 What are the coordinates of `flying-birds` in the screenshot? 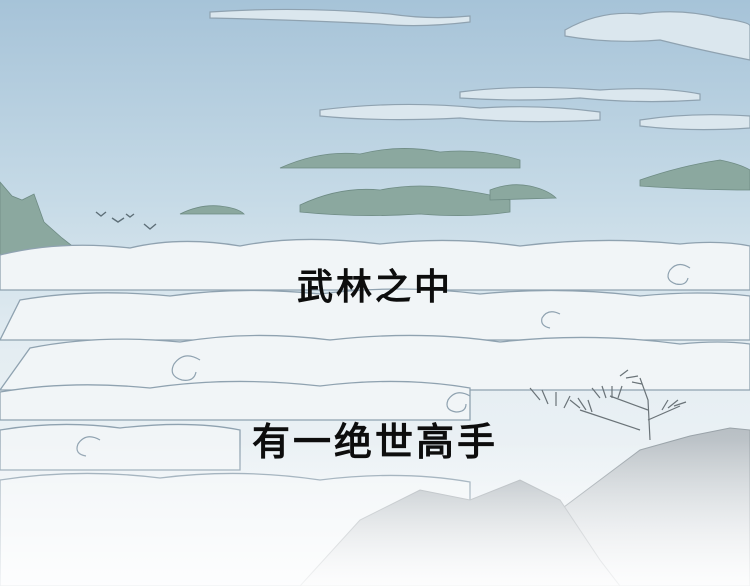 It's located at (126, 220).